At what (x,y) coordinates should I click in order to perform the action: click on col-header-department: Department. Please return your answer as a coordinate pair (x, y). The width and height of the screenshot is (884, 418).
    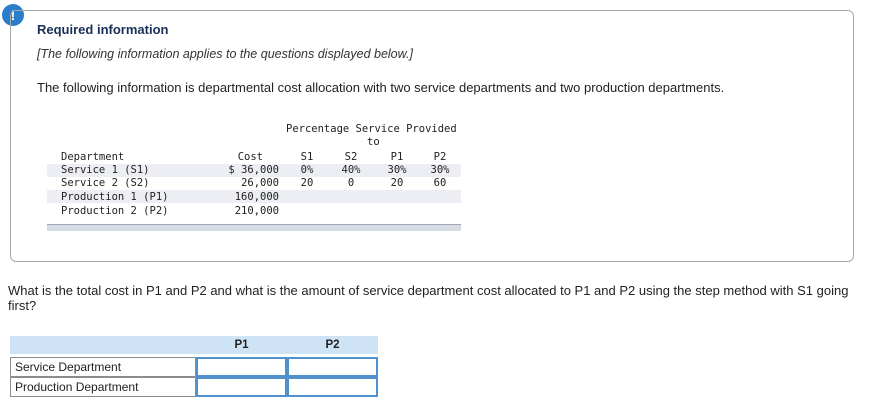
    Looking at the image, I should click on (93, 157).